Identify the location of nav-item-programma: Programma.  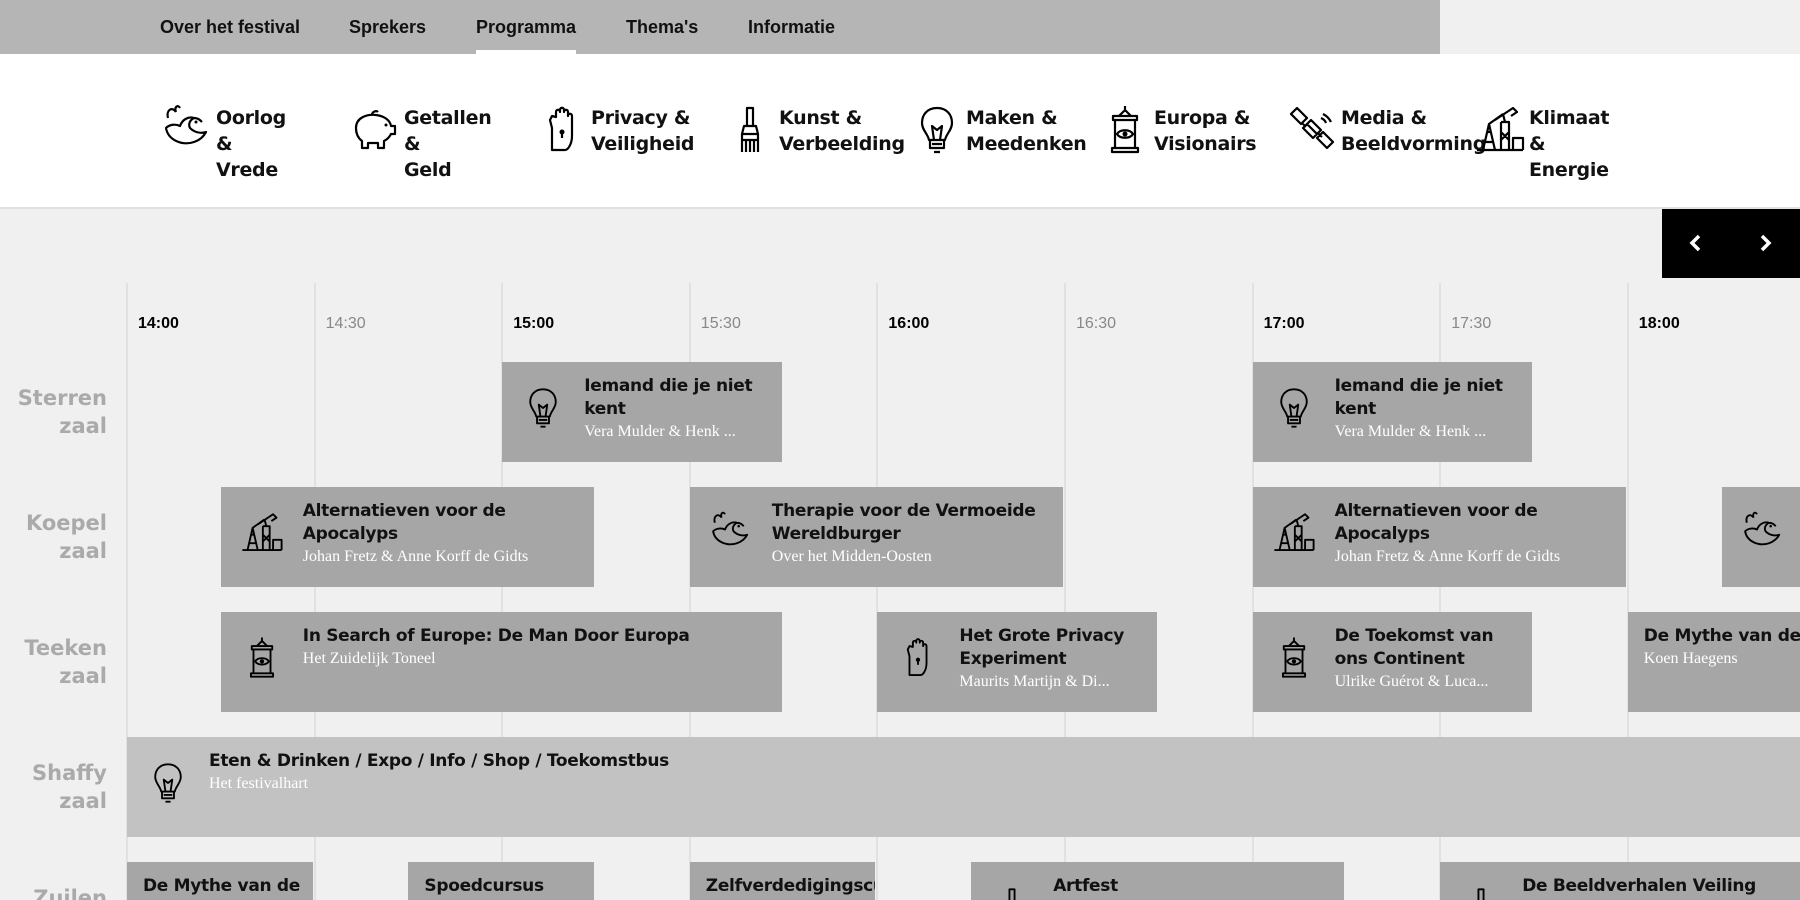
(526, 35).